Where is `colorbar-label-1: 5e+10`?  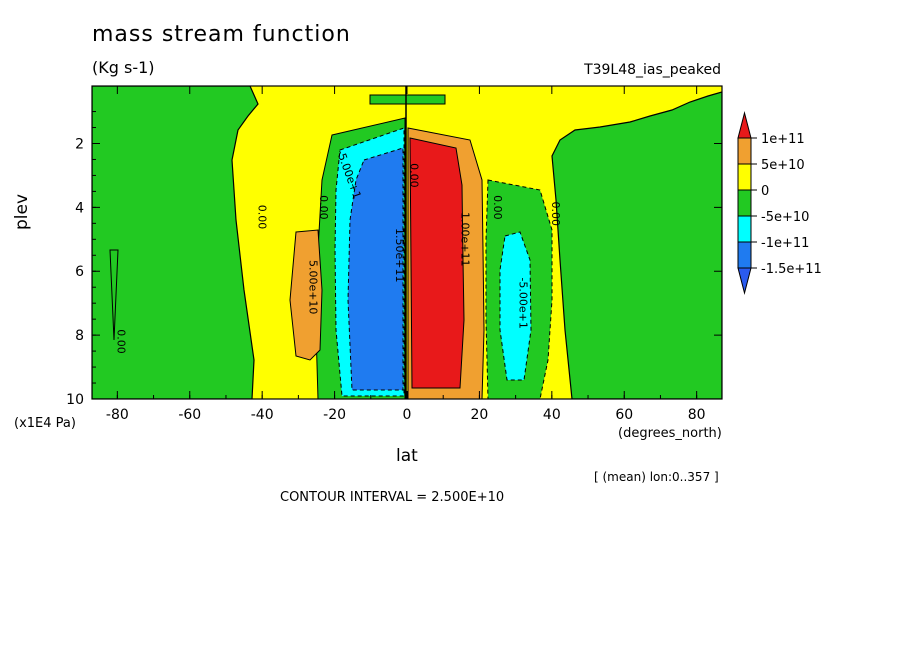
colorbar-label-1: 5e+10 is located at coordinates (783, 165).